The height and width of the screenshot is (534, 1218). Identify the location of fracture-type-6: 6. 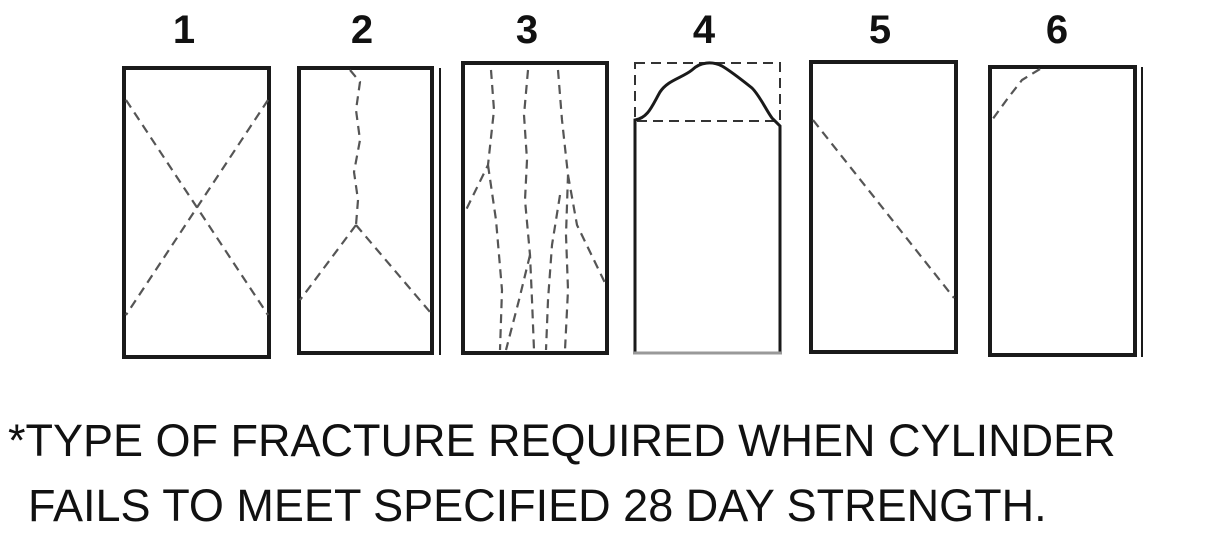
(1065, 182).